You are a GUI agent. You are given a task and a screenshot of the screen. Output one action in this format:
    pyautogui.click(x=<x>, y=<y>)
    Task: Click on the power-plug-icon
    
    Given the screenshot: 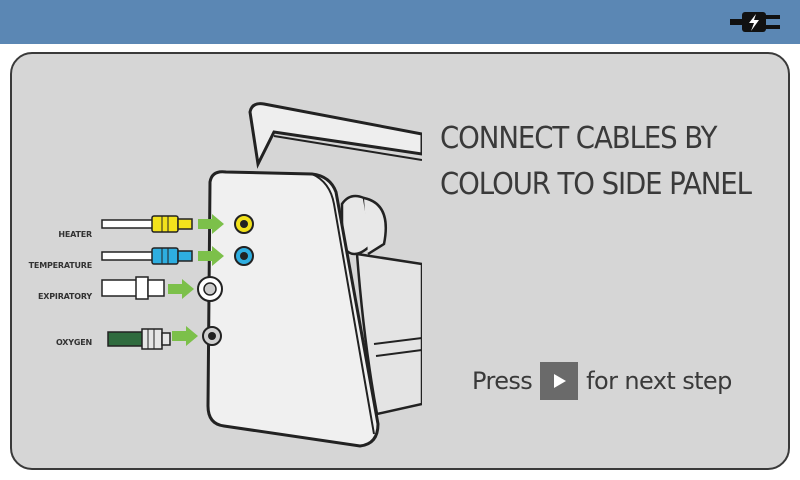 What is the action you would take?
    pyautogui.click(x=755, y=22)
    